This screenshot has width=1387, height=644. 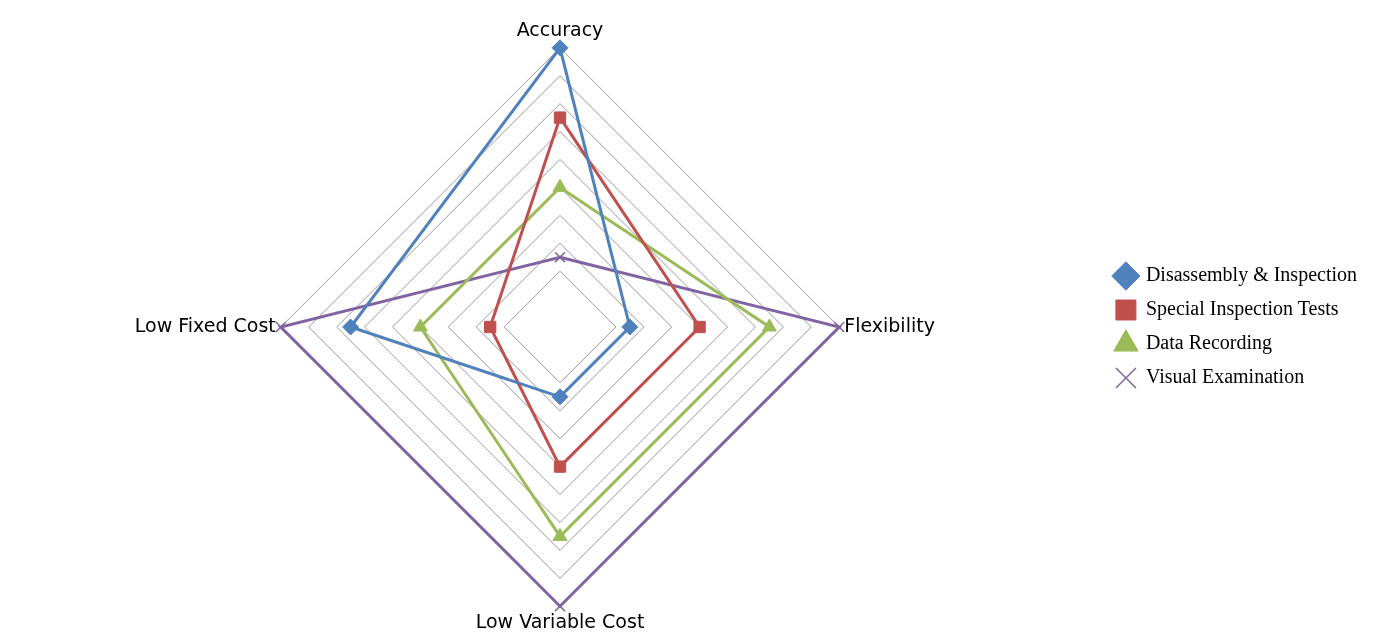 I want to click on spoke-label: Accuracy, so click(x=560, y=29).